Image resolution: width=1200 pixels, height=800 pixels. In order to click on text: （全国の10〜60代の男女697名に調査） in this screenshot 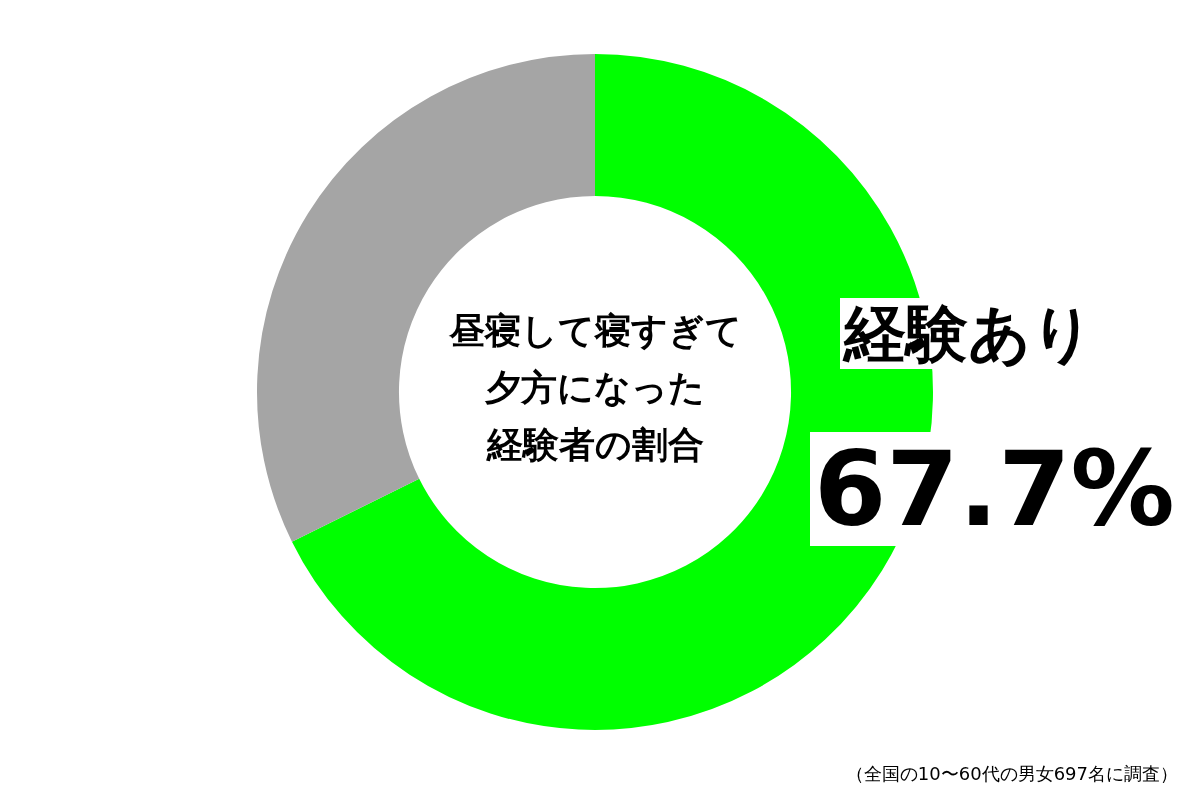, I will do `click(1011, 774)`.